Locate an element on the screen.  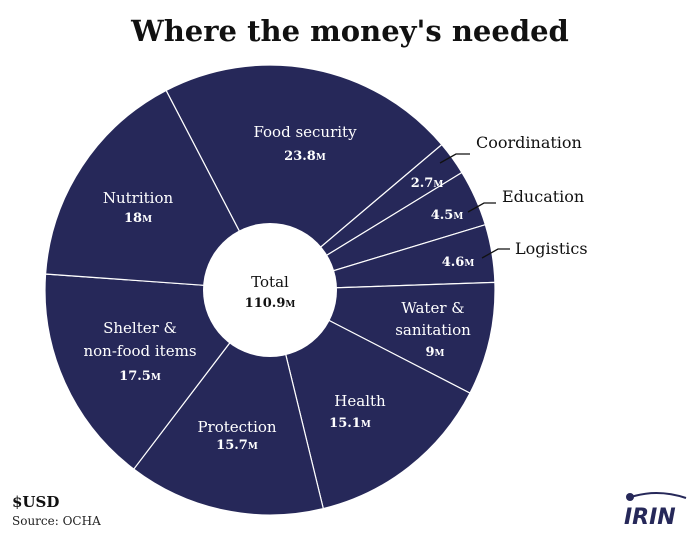
chart-title: Where the money's needed is located at coordinates (350, 31).